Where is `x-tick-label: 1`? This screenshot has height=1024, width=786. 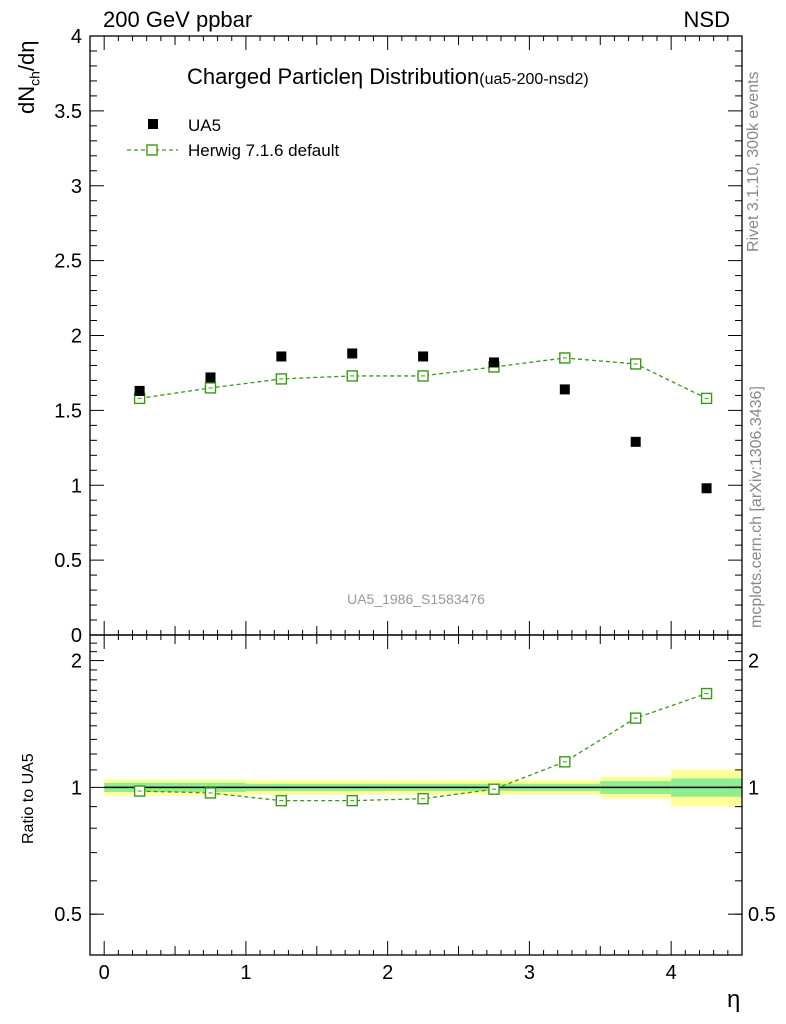
x-tick-label: 1 is located at coordinates (245, 973).